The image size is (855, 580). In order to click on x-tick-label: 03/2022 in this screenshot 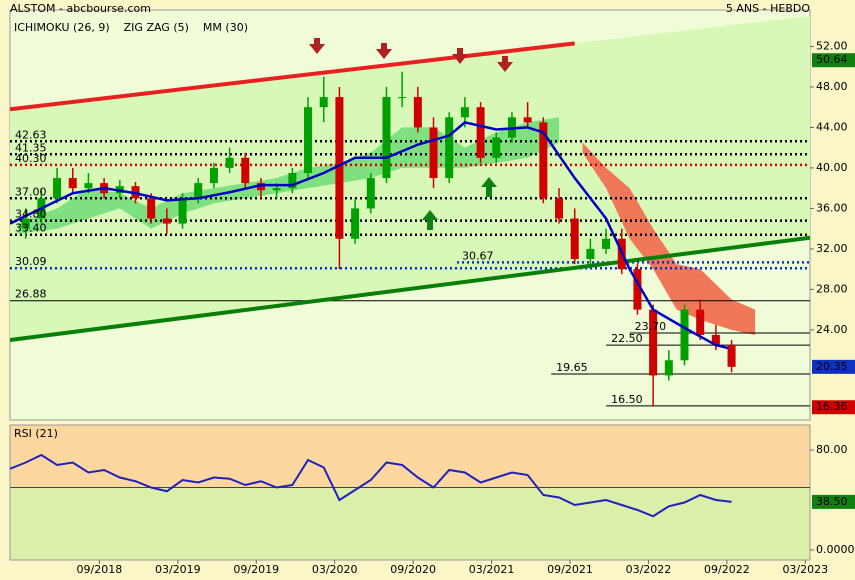, I will do `click(649, 569)`.